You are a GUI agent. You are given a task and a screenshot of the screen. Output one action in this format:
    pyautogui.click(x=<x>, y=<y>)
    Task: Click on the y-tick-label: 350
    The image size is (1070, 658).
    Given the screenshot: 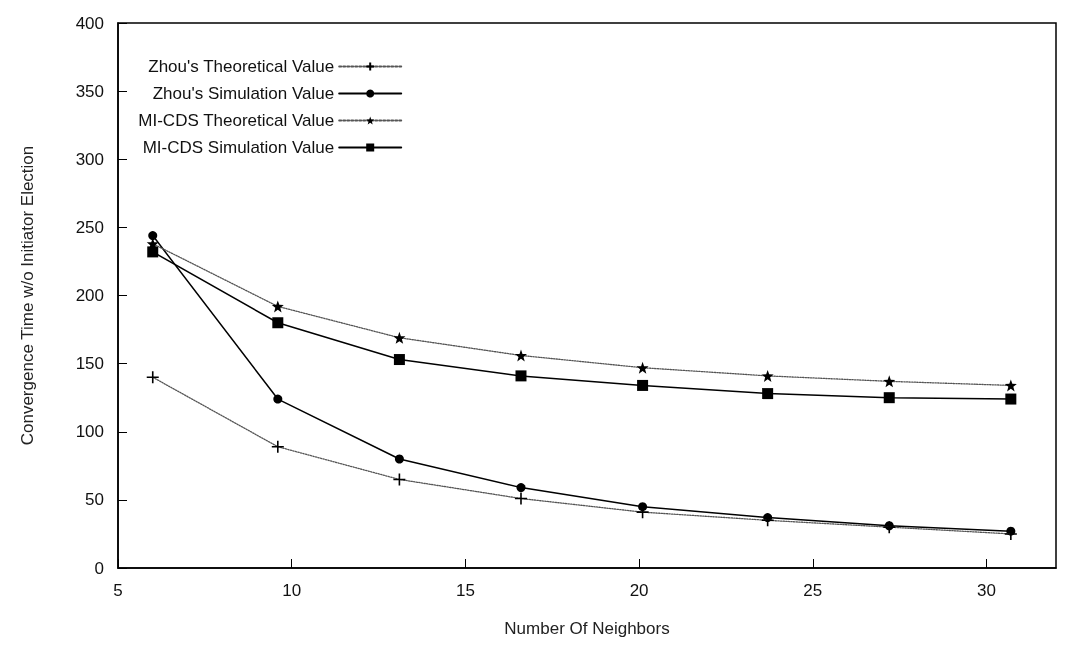 What is the action you would take?
    pyautogui.click(x=89, y=91)
    